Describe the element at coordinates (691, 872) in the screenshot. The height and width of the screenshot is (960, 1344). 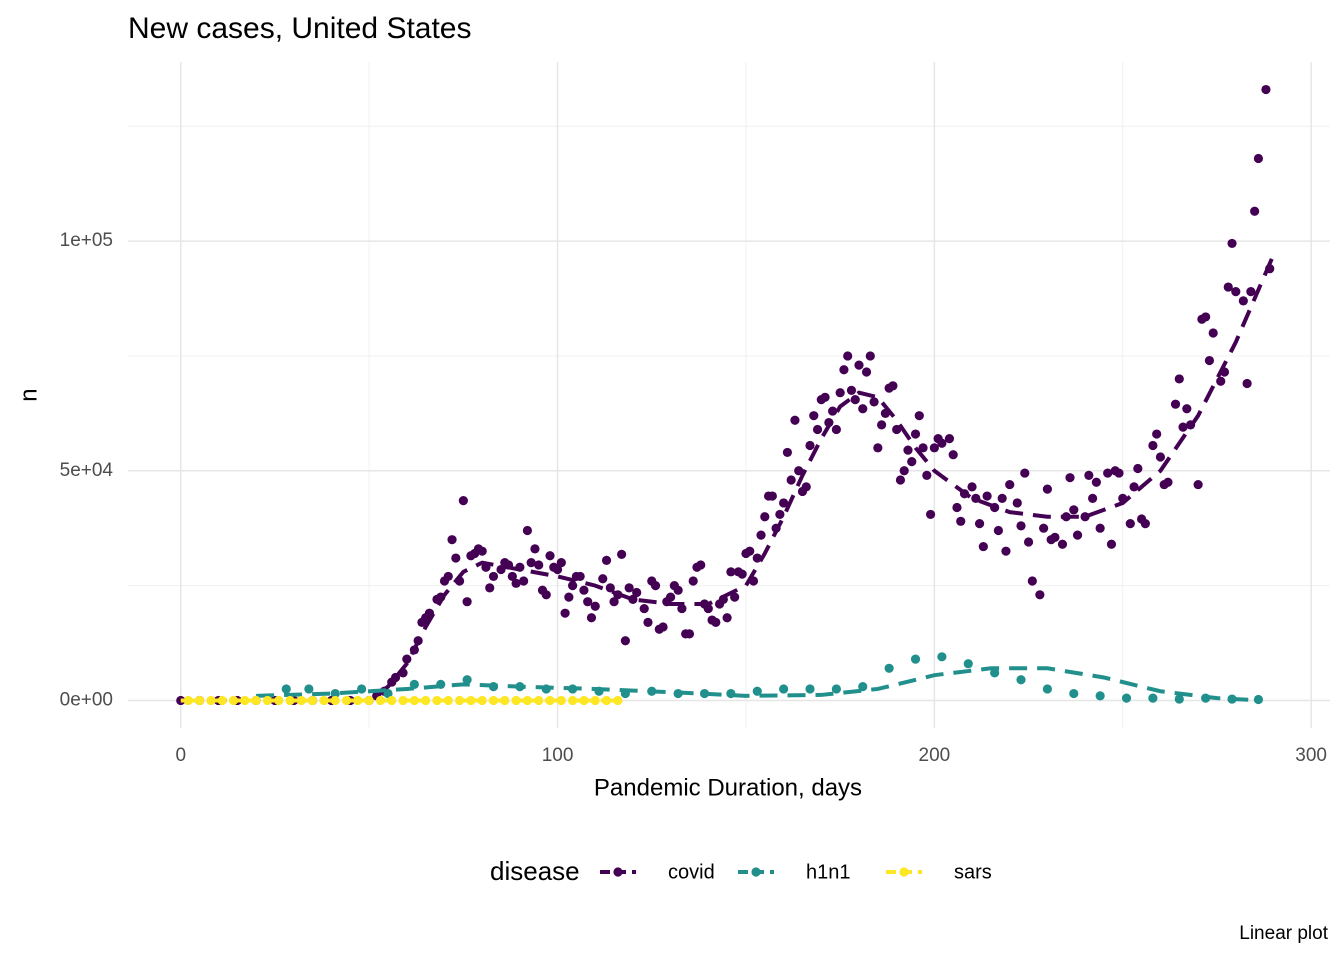
I see `legend-label: covid` at that location.